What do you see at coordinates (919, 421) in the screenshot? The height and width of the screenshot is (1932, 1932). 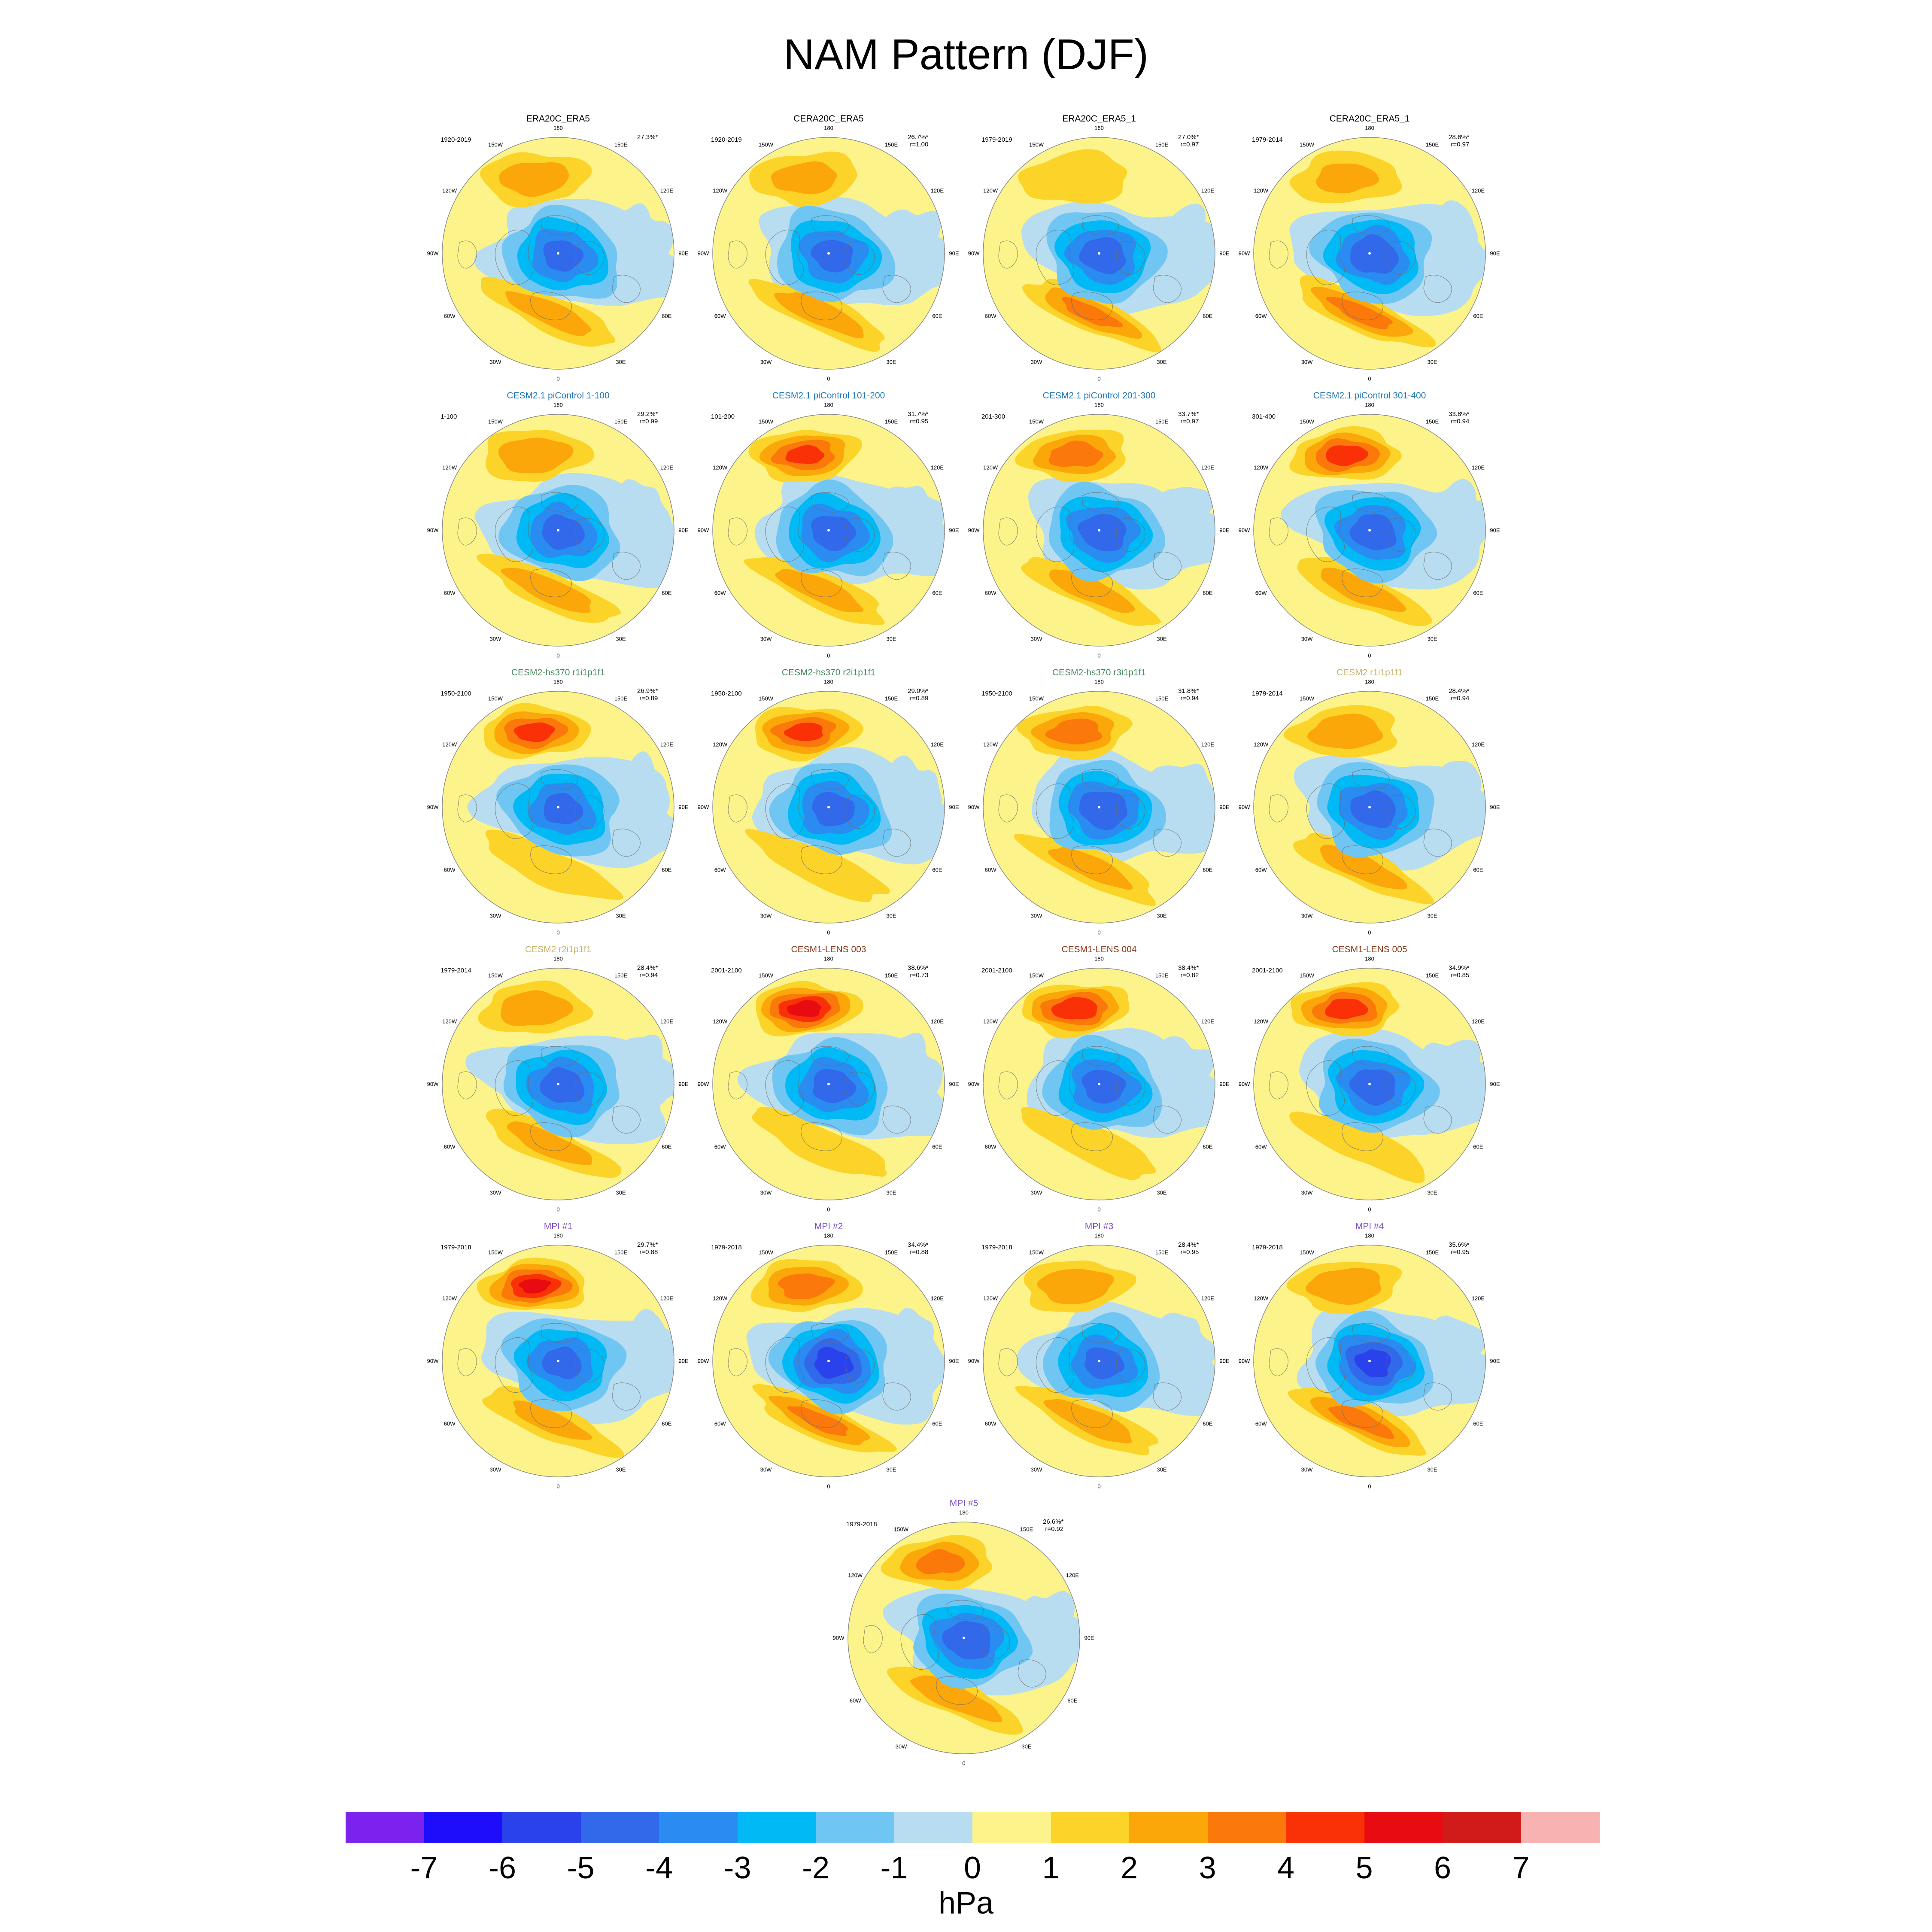 I see `panel-correlation: r=0.95` at bounding box center [919, 421].